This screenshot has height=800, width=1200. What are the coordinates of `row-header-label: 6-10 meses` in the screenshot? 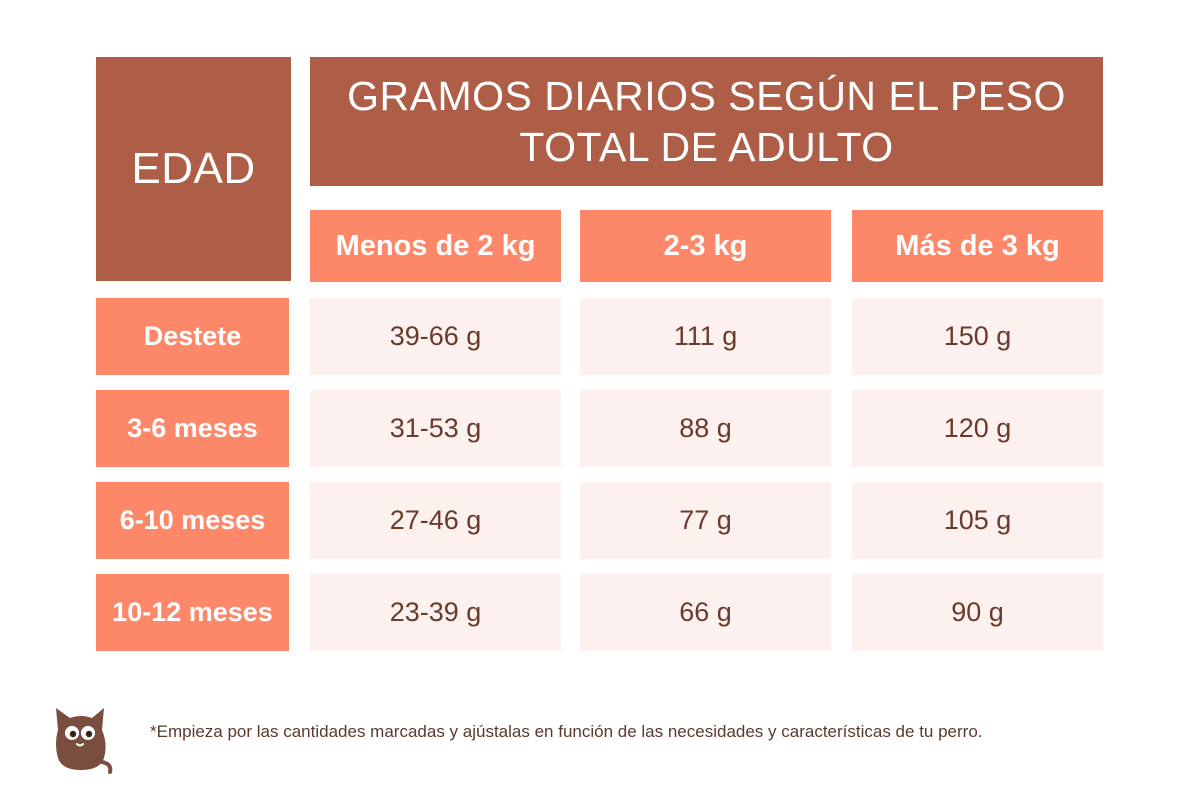 It's located at (192, 520).